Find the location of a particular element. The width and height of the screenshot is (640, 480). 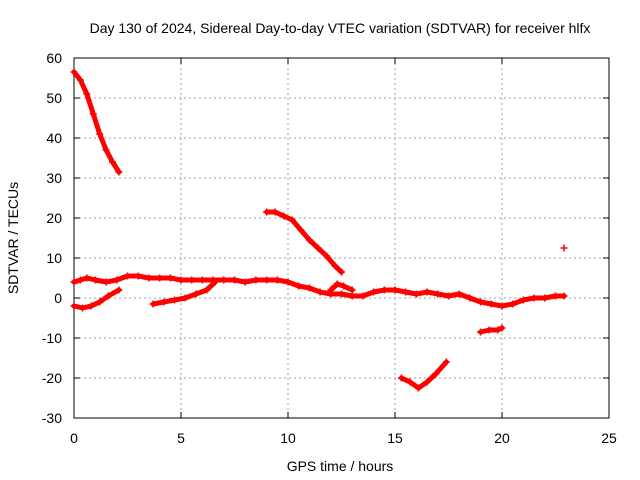

series-arc-2-main is located at coordinates (319, 291).